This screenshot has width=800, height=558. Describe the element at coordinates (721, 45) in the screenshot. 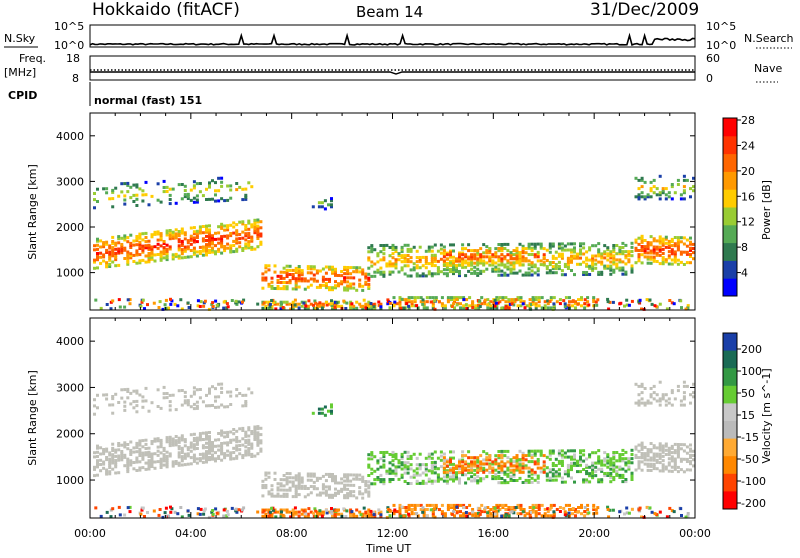

I see `nsky-tick-lo-right: 10^0` at that location.